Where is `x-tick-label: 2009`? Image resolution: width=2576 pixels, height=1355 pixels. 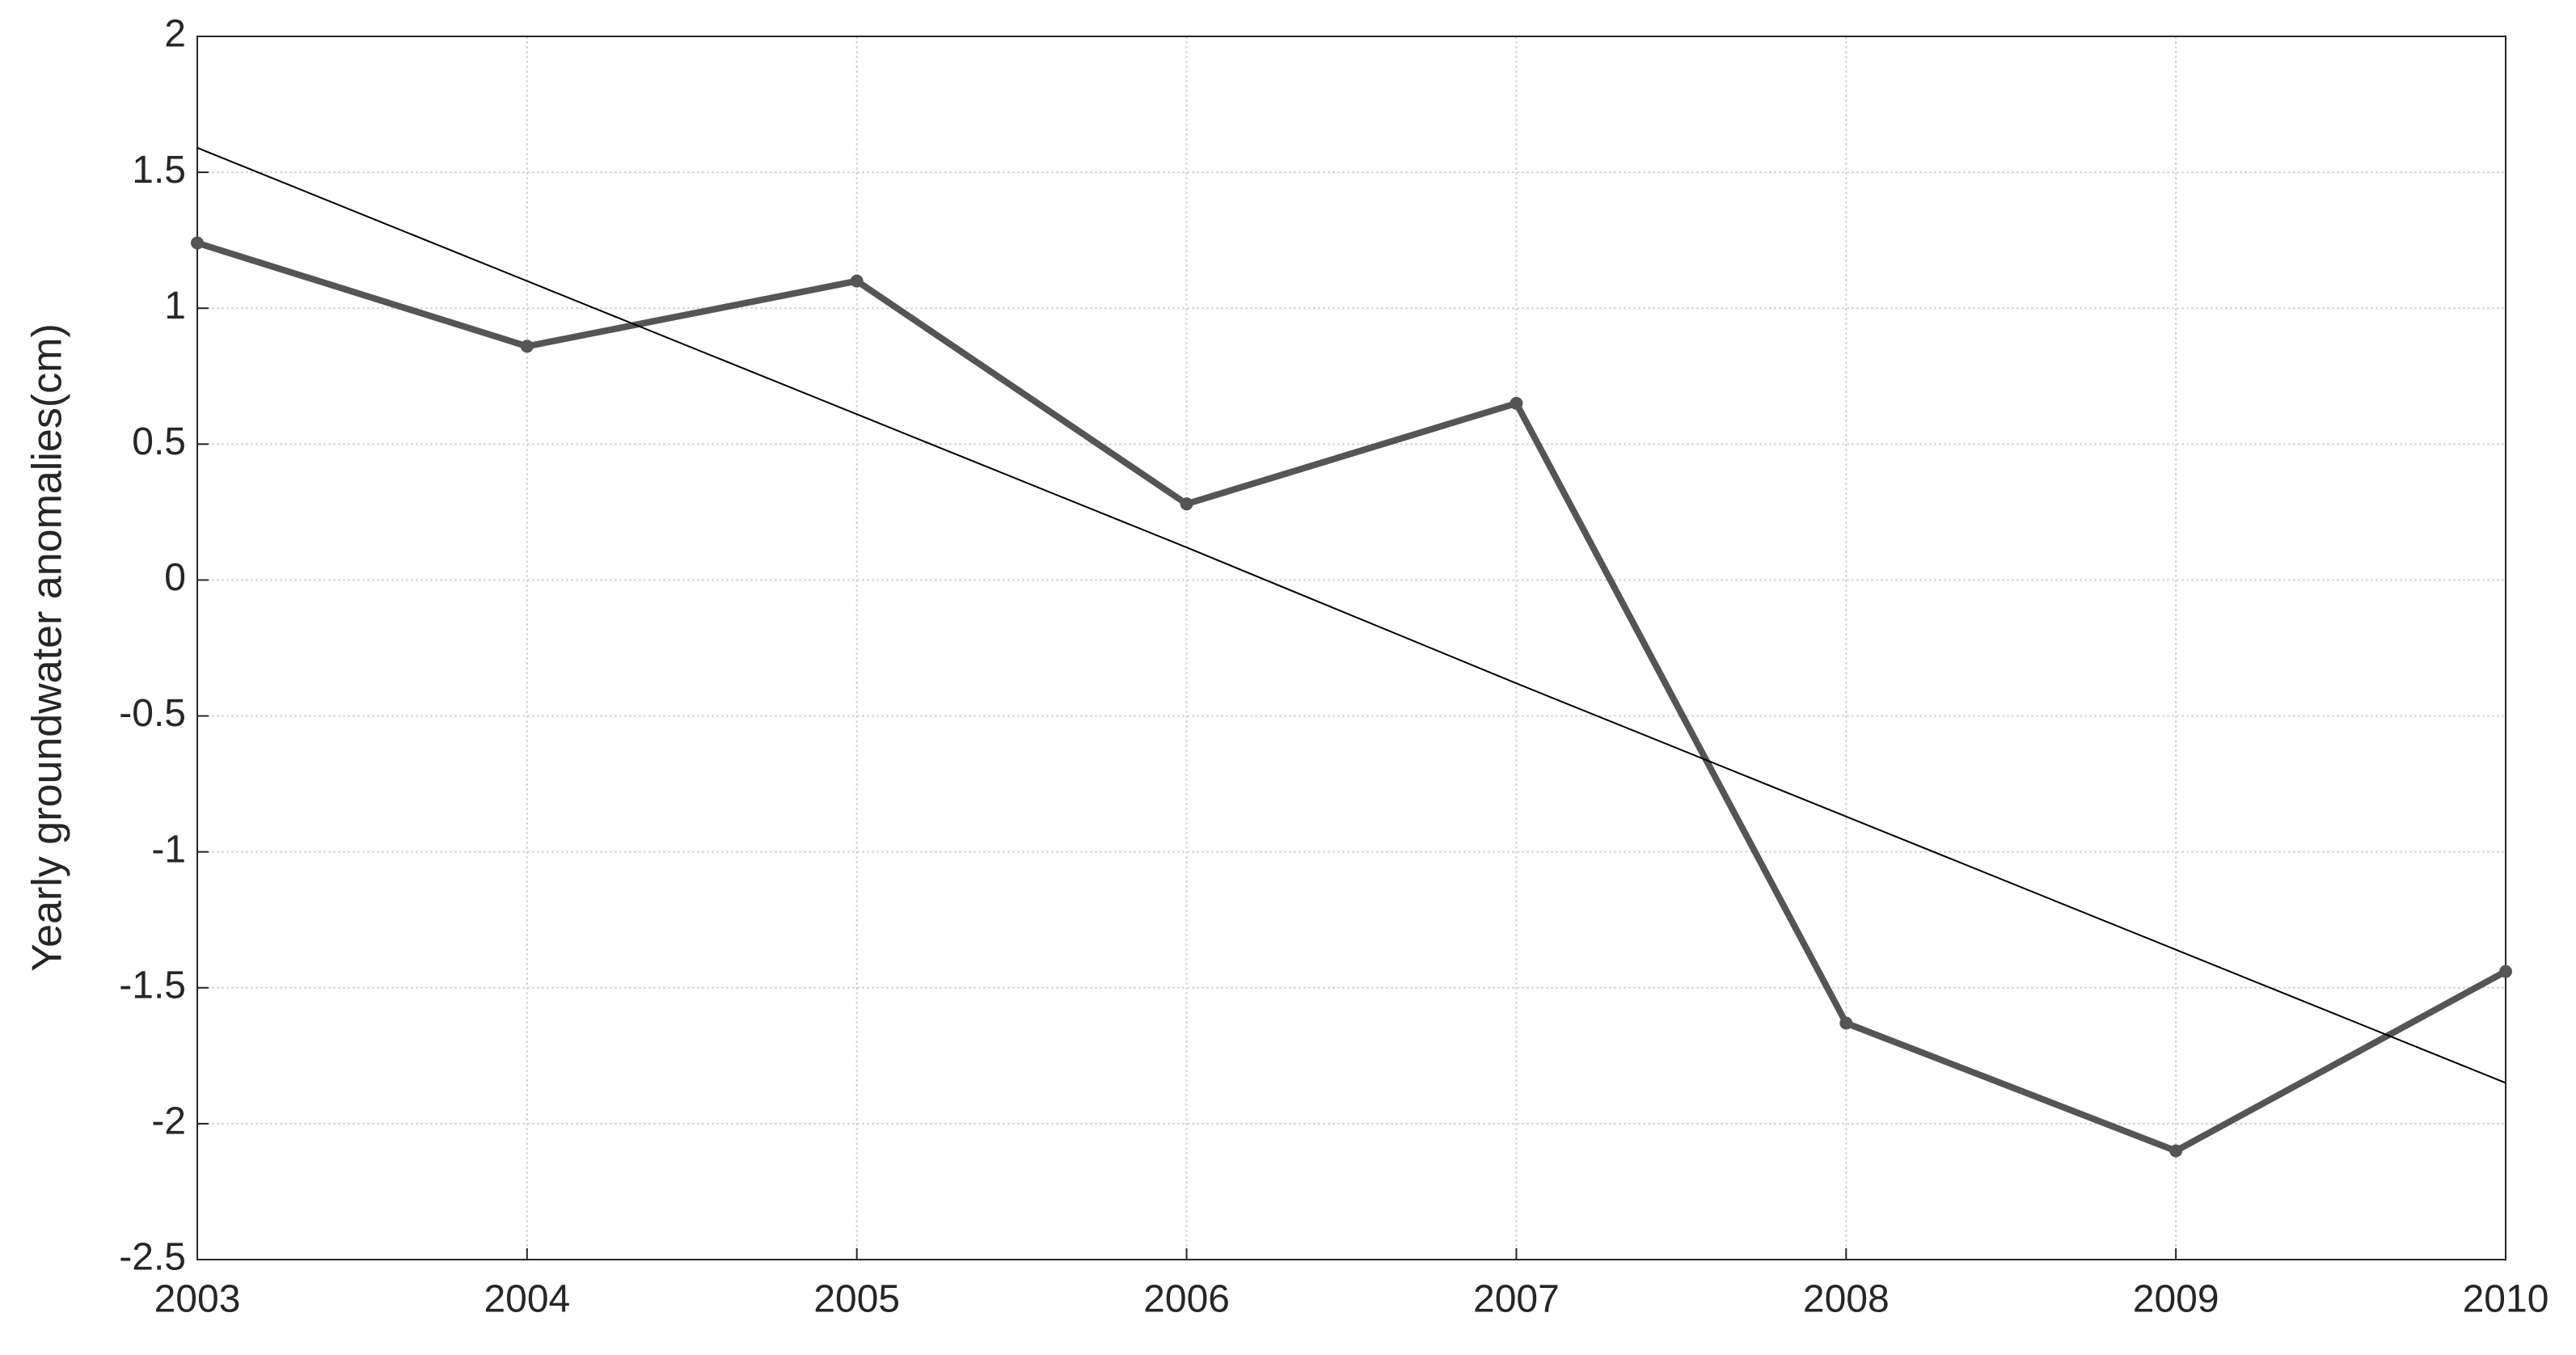
x-tick-label: 2009 is located at coordinates (2176, 1299).